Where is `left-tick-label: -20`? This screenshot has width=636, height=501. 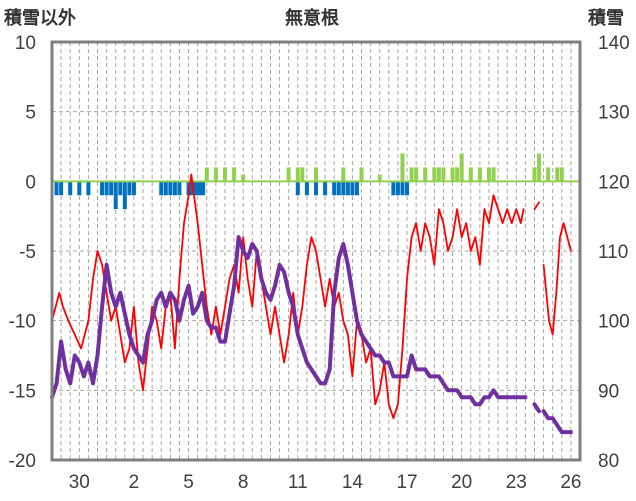
left-tick-label: -20 is located at coordinates (22, 461).